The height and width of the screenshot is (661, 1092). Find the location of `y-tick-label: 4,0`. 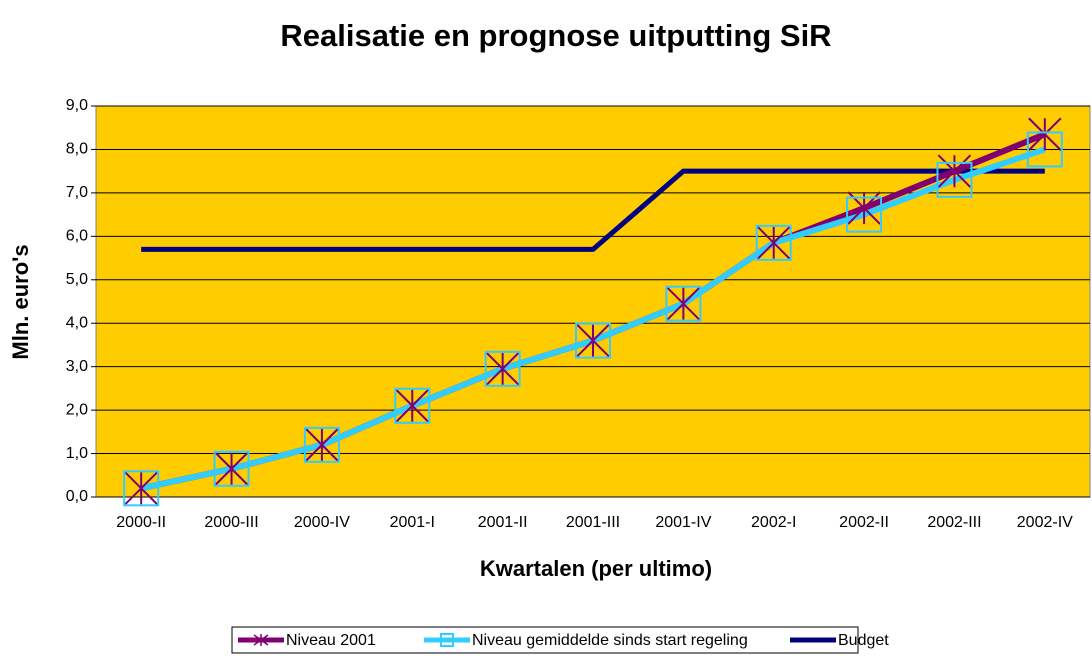

y-tick-label: 4,0 is located at coordinates (77, 322).